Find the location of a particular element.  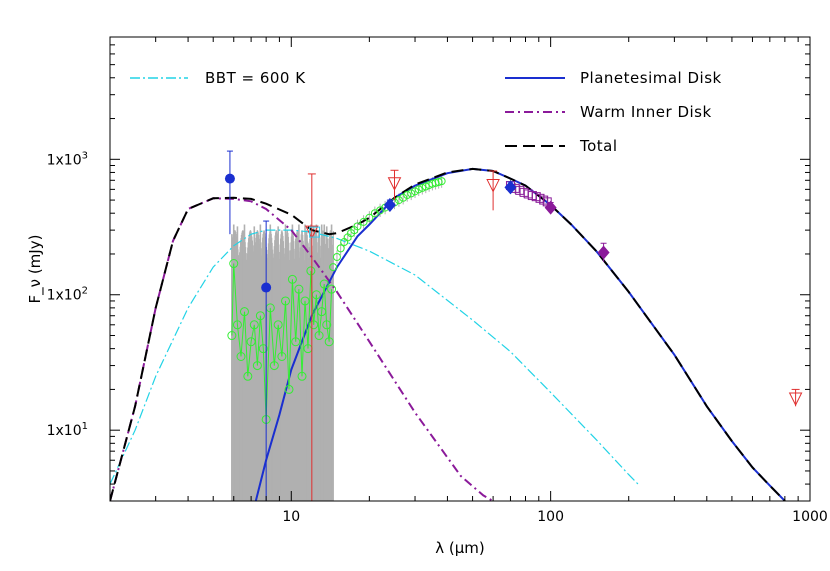

legend-label: Total is located at coordinates (598, 146).